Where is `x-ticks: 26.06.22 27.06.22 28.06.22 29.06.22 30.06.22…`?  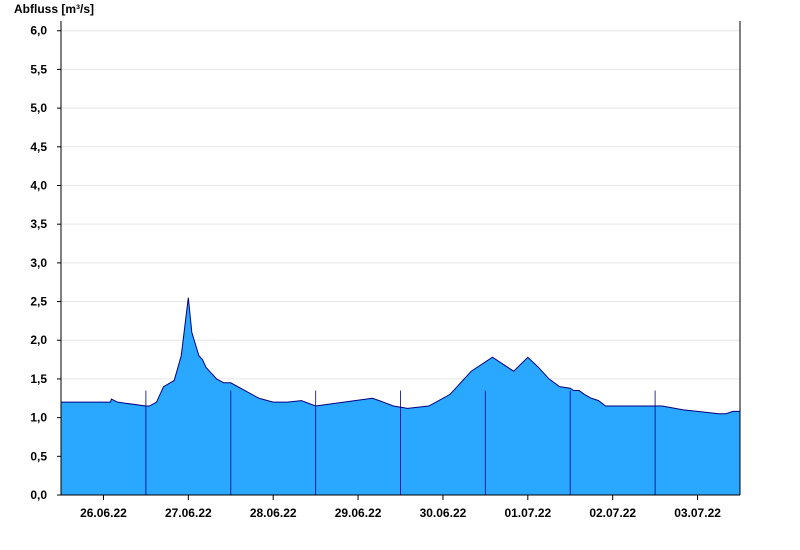
x-ticks: 26.06.22 27.06.22 28.06.22 29.06.22 30.06.22… is located at coordinates (400, 507).